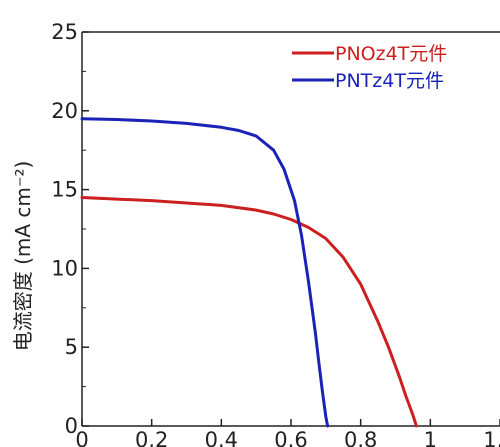 The image size is (500, 447). Describe the element at coordinates (360, 437) in the screenshot. I see `x-tick-label: 0.8` at that location.